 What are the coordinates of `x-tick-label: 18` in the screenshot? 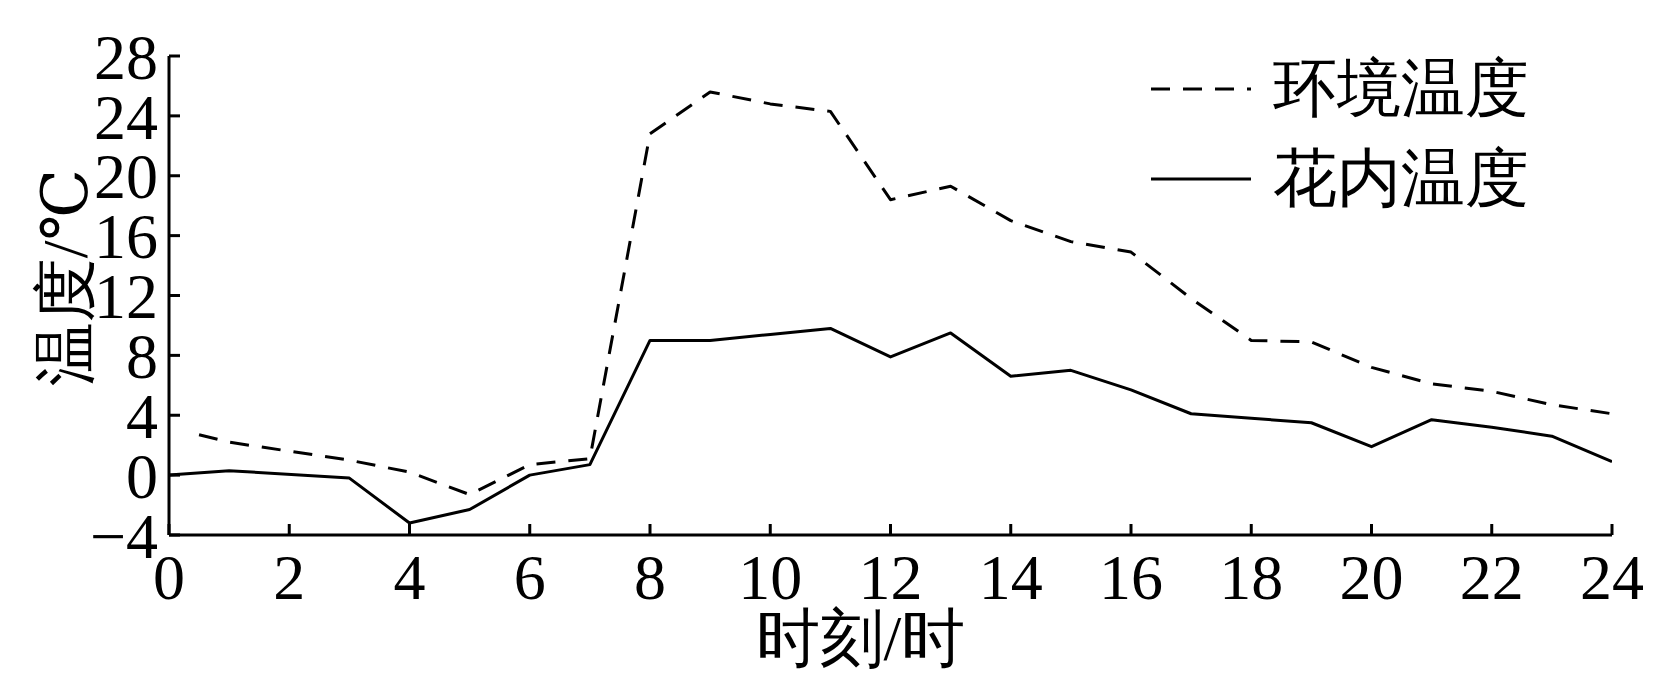 It's located at (1251, 578).